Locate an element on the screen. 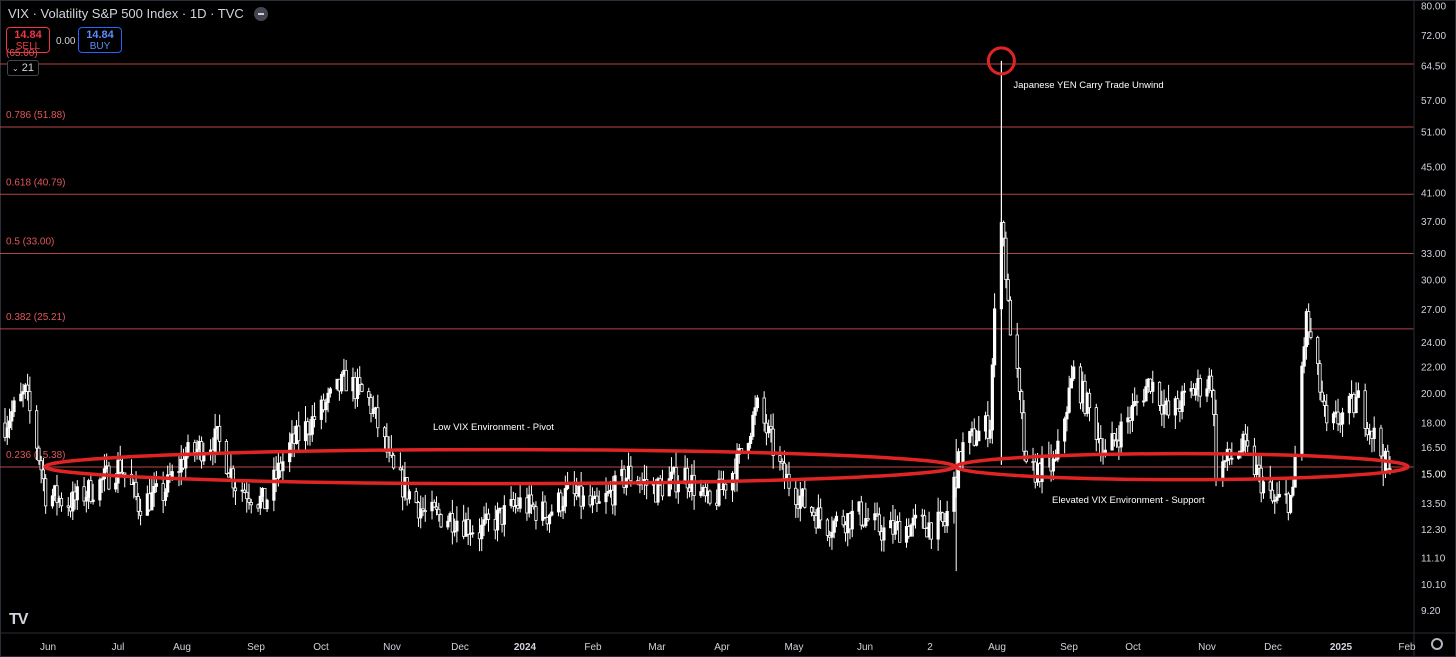 The height and width of the screenshot is (657, 1456). annotation-yen-carry: Japanese YEN Carry Trade Unwind is located at coordinates (1088, 85).